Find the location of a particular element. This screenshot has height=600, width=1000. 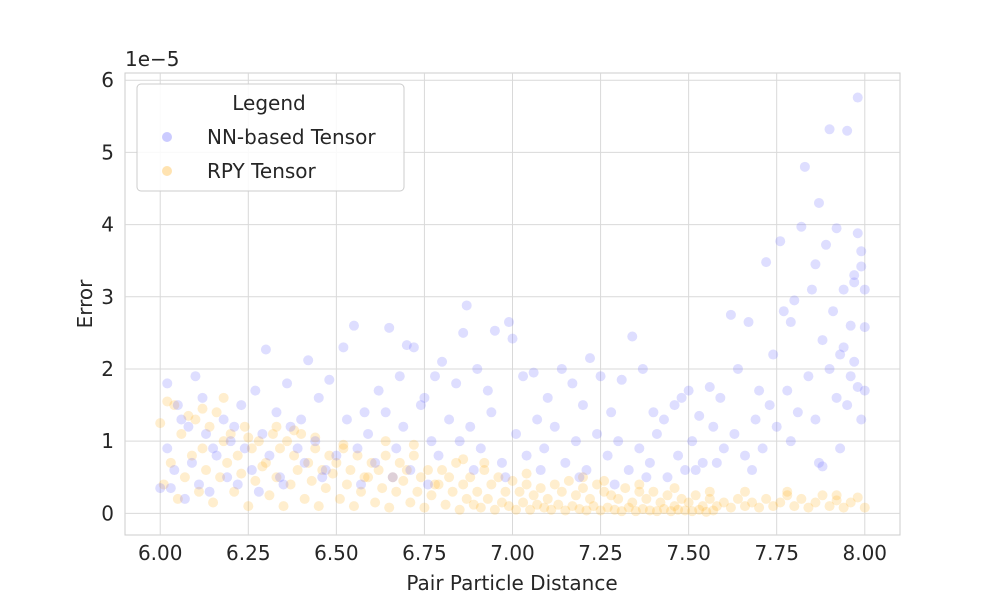

x-tick-label: 7.25 is located at coordinates (600, 553).